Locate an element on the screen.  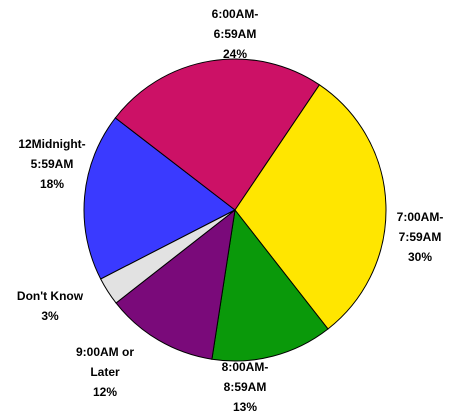
value-label: 24% is located at coordinates (235, 54).